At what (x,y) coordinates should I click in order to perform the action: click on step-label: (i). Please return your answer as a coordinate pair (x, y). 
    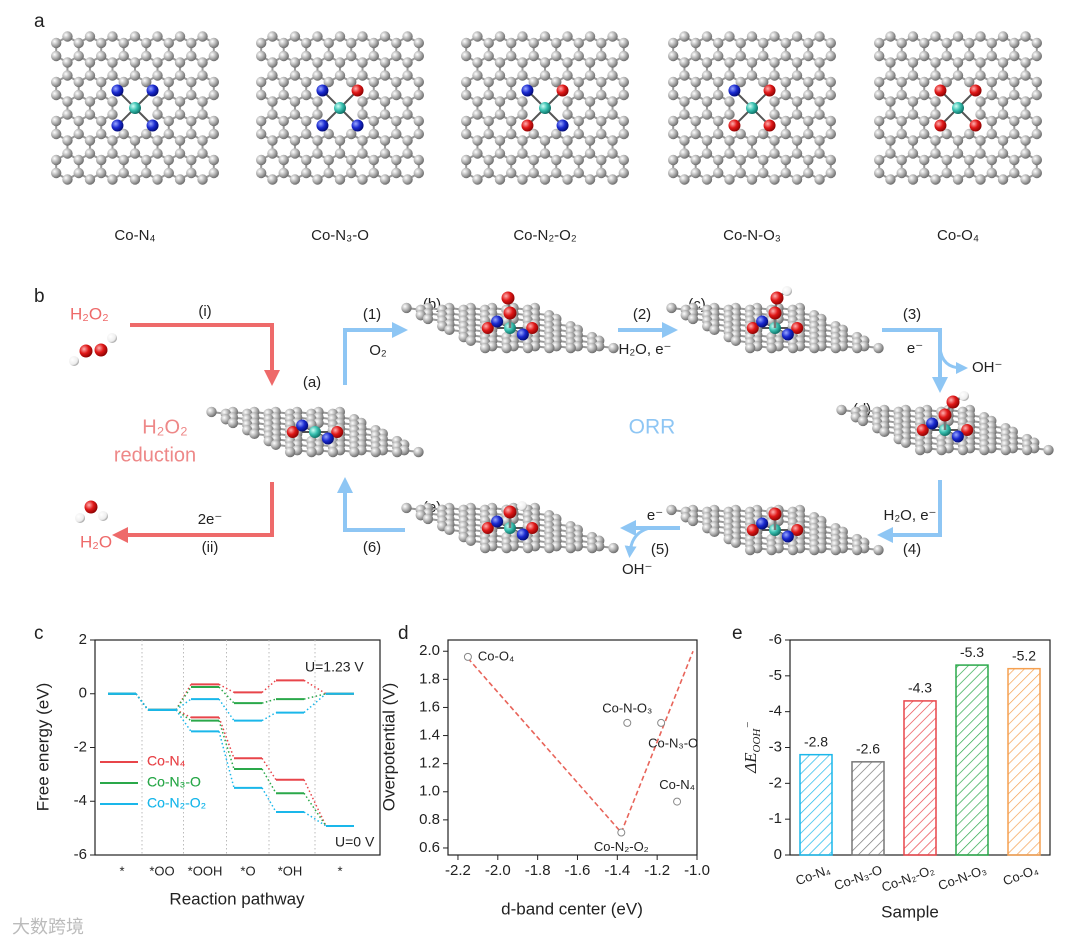
    Looking at the image, I should click on (204, 311).